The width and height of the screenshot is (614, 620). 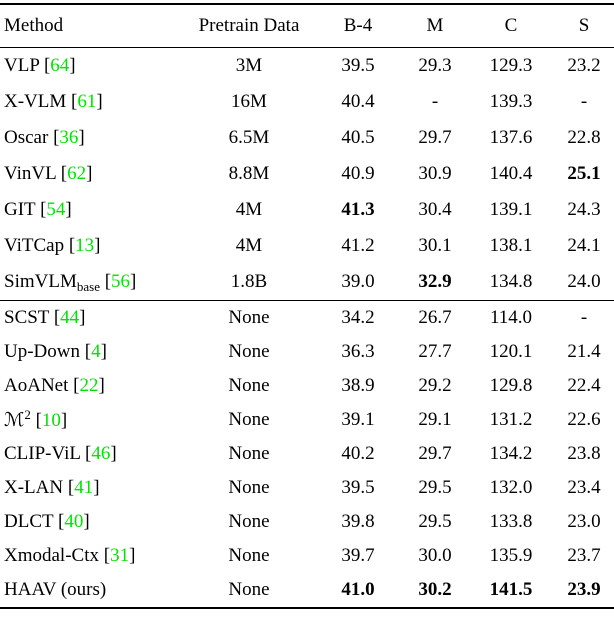 What do you see at coordinates (307, 317) in the screenshot?
I see `table-row: SCST [44] None 34.2 26.7 114.0-` at bounding box center [307, 317].